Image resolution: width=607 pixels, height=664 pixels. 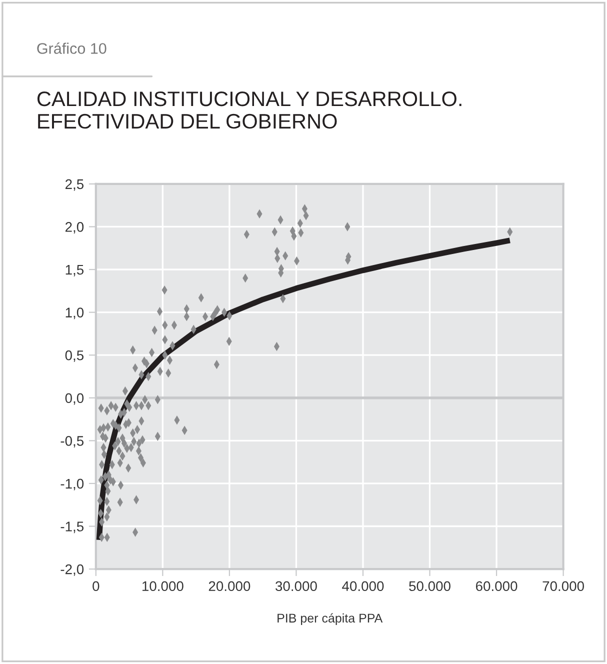 I want to click on x-tick-label: 30.000, so click(x=296, y=586).